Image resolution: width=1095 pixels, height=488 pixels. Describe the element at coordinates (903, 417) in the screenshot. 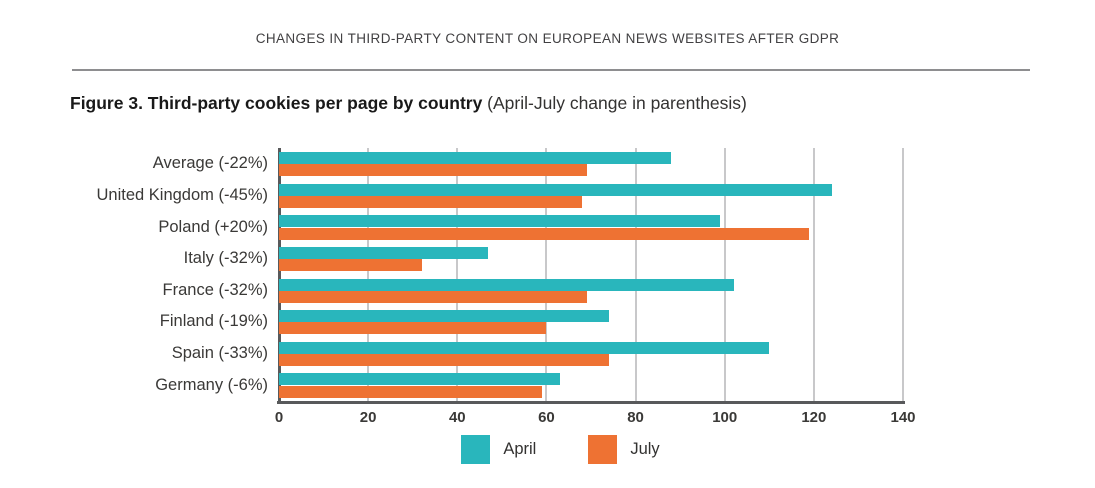

I see `x-tick-label: 140` at that location.